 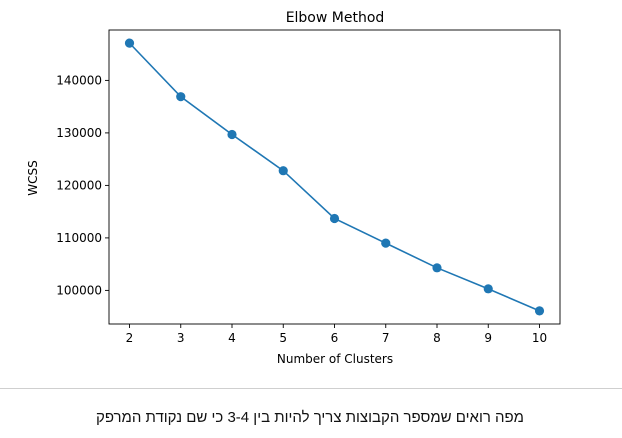 What do you see at coordinates (283, 338) in the screenshot?
I see `x-tick-label: 5` at bounding box center [283, 338].